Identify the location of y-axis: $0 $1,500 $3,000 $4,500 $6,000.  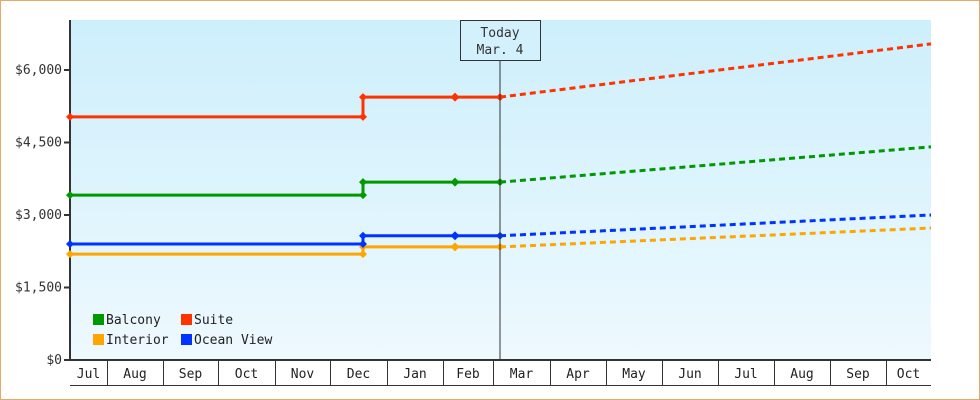
(43, 194).